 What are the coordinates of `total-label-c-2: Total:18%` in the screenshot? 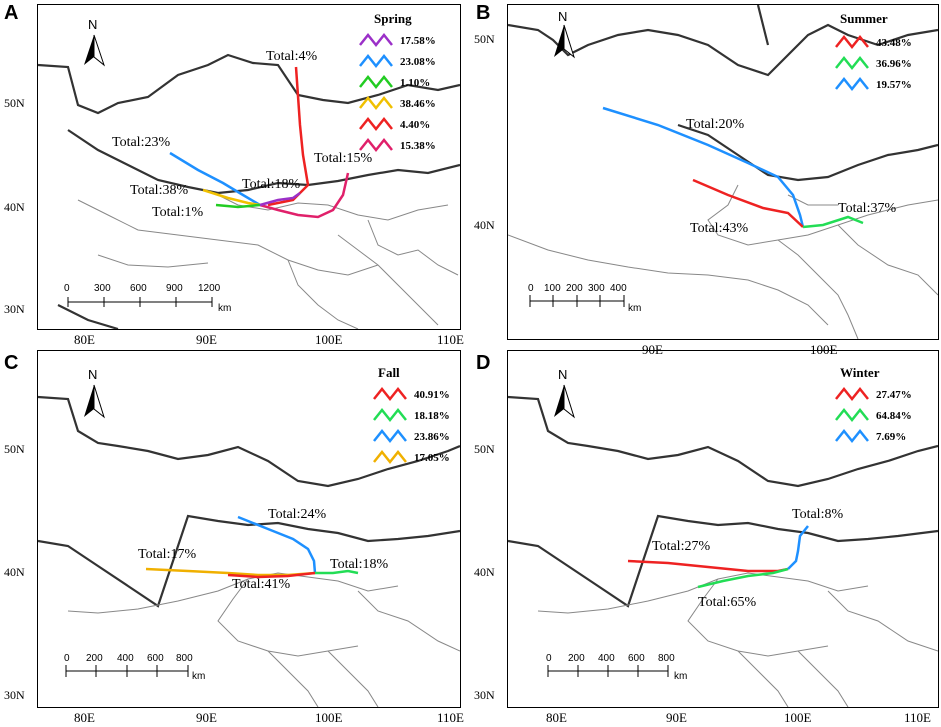 It's located at (359, 564).